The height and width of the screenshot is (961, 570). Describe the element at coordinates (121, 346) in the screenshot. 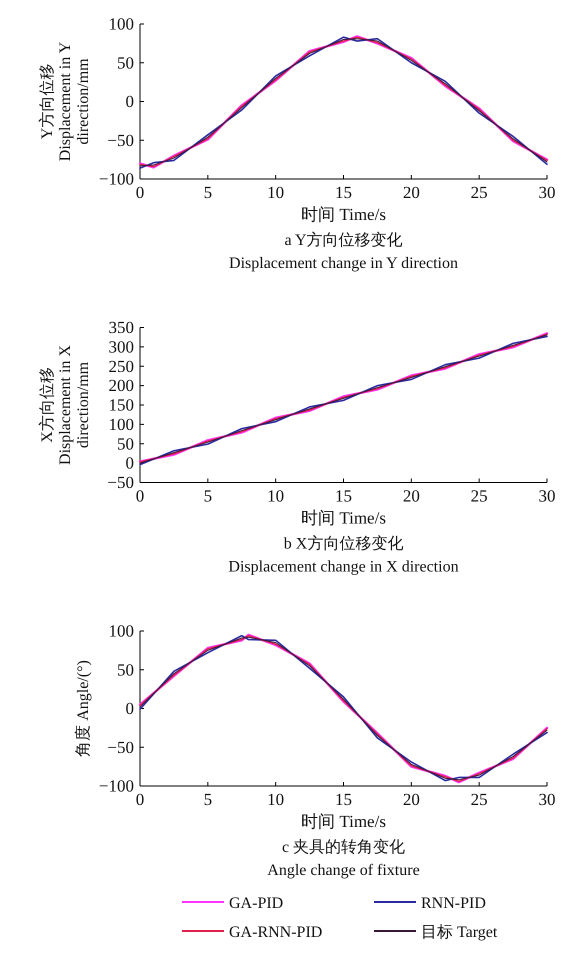

I see `y-tick-label: 300` at that location.